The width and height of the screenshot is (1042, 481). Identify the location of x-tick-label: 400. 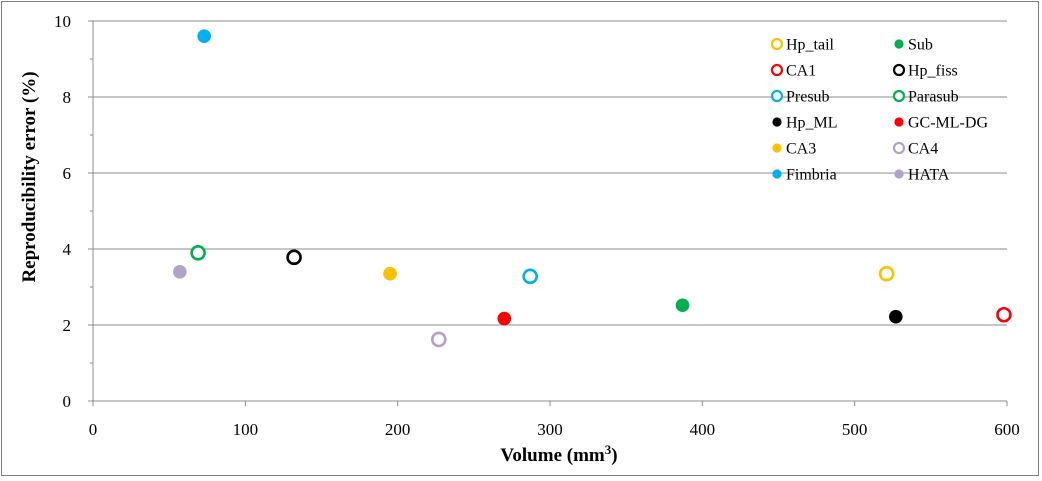
(703, 429).